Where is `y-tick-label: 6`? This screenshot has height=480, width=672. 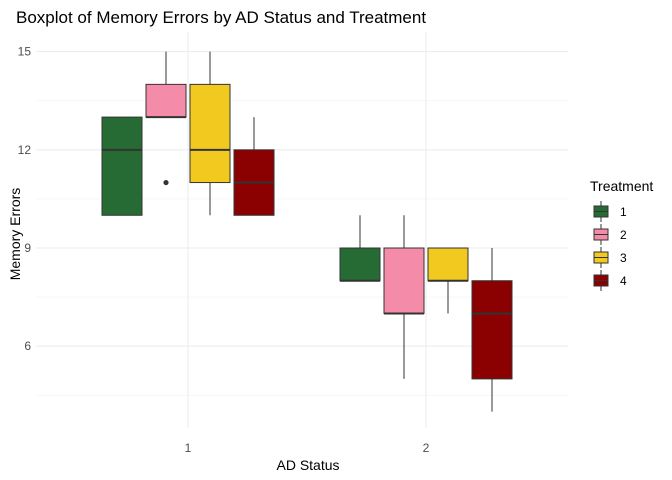
y-tick-label: 6 is located at coordinates (27, 346).